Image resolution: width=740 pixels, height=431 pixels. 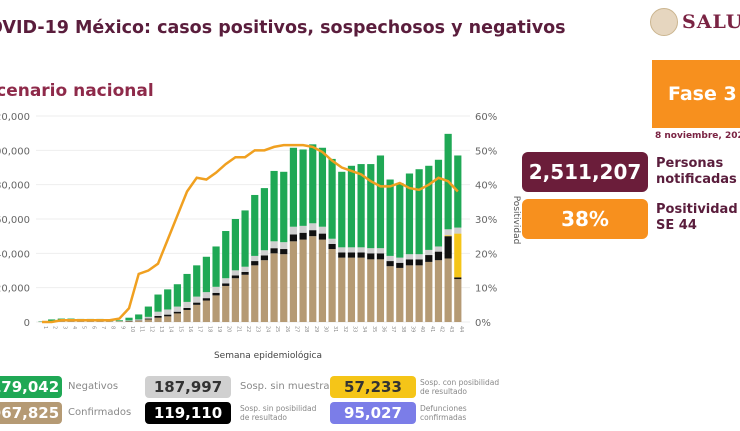 What do you see at coordinates (364, 329) in the screenshot?
I see `x-tick-label: 34` at bounding box center [364, 329].